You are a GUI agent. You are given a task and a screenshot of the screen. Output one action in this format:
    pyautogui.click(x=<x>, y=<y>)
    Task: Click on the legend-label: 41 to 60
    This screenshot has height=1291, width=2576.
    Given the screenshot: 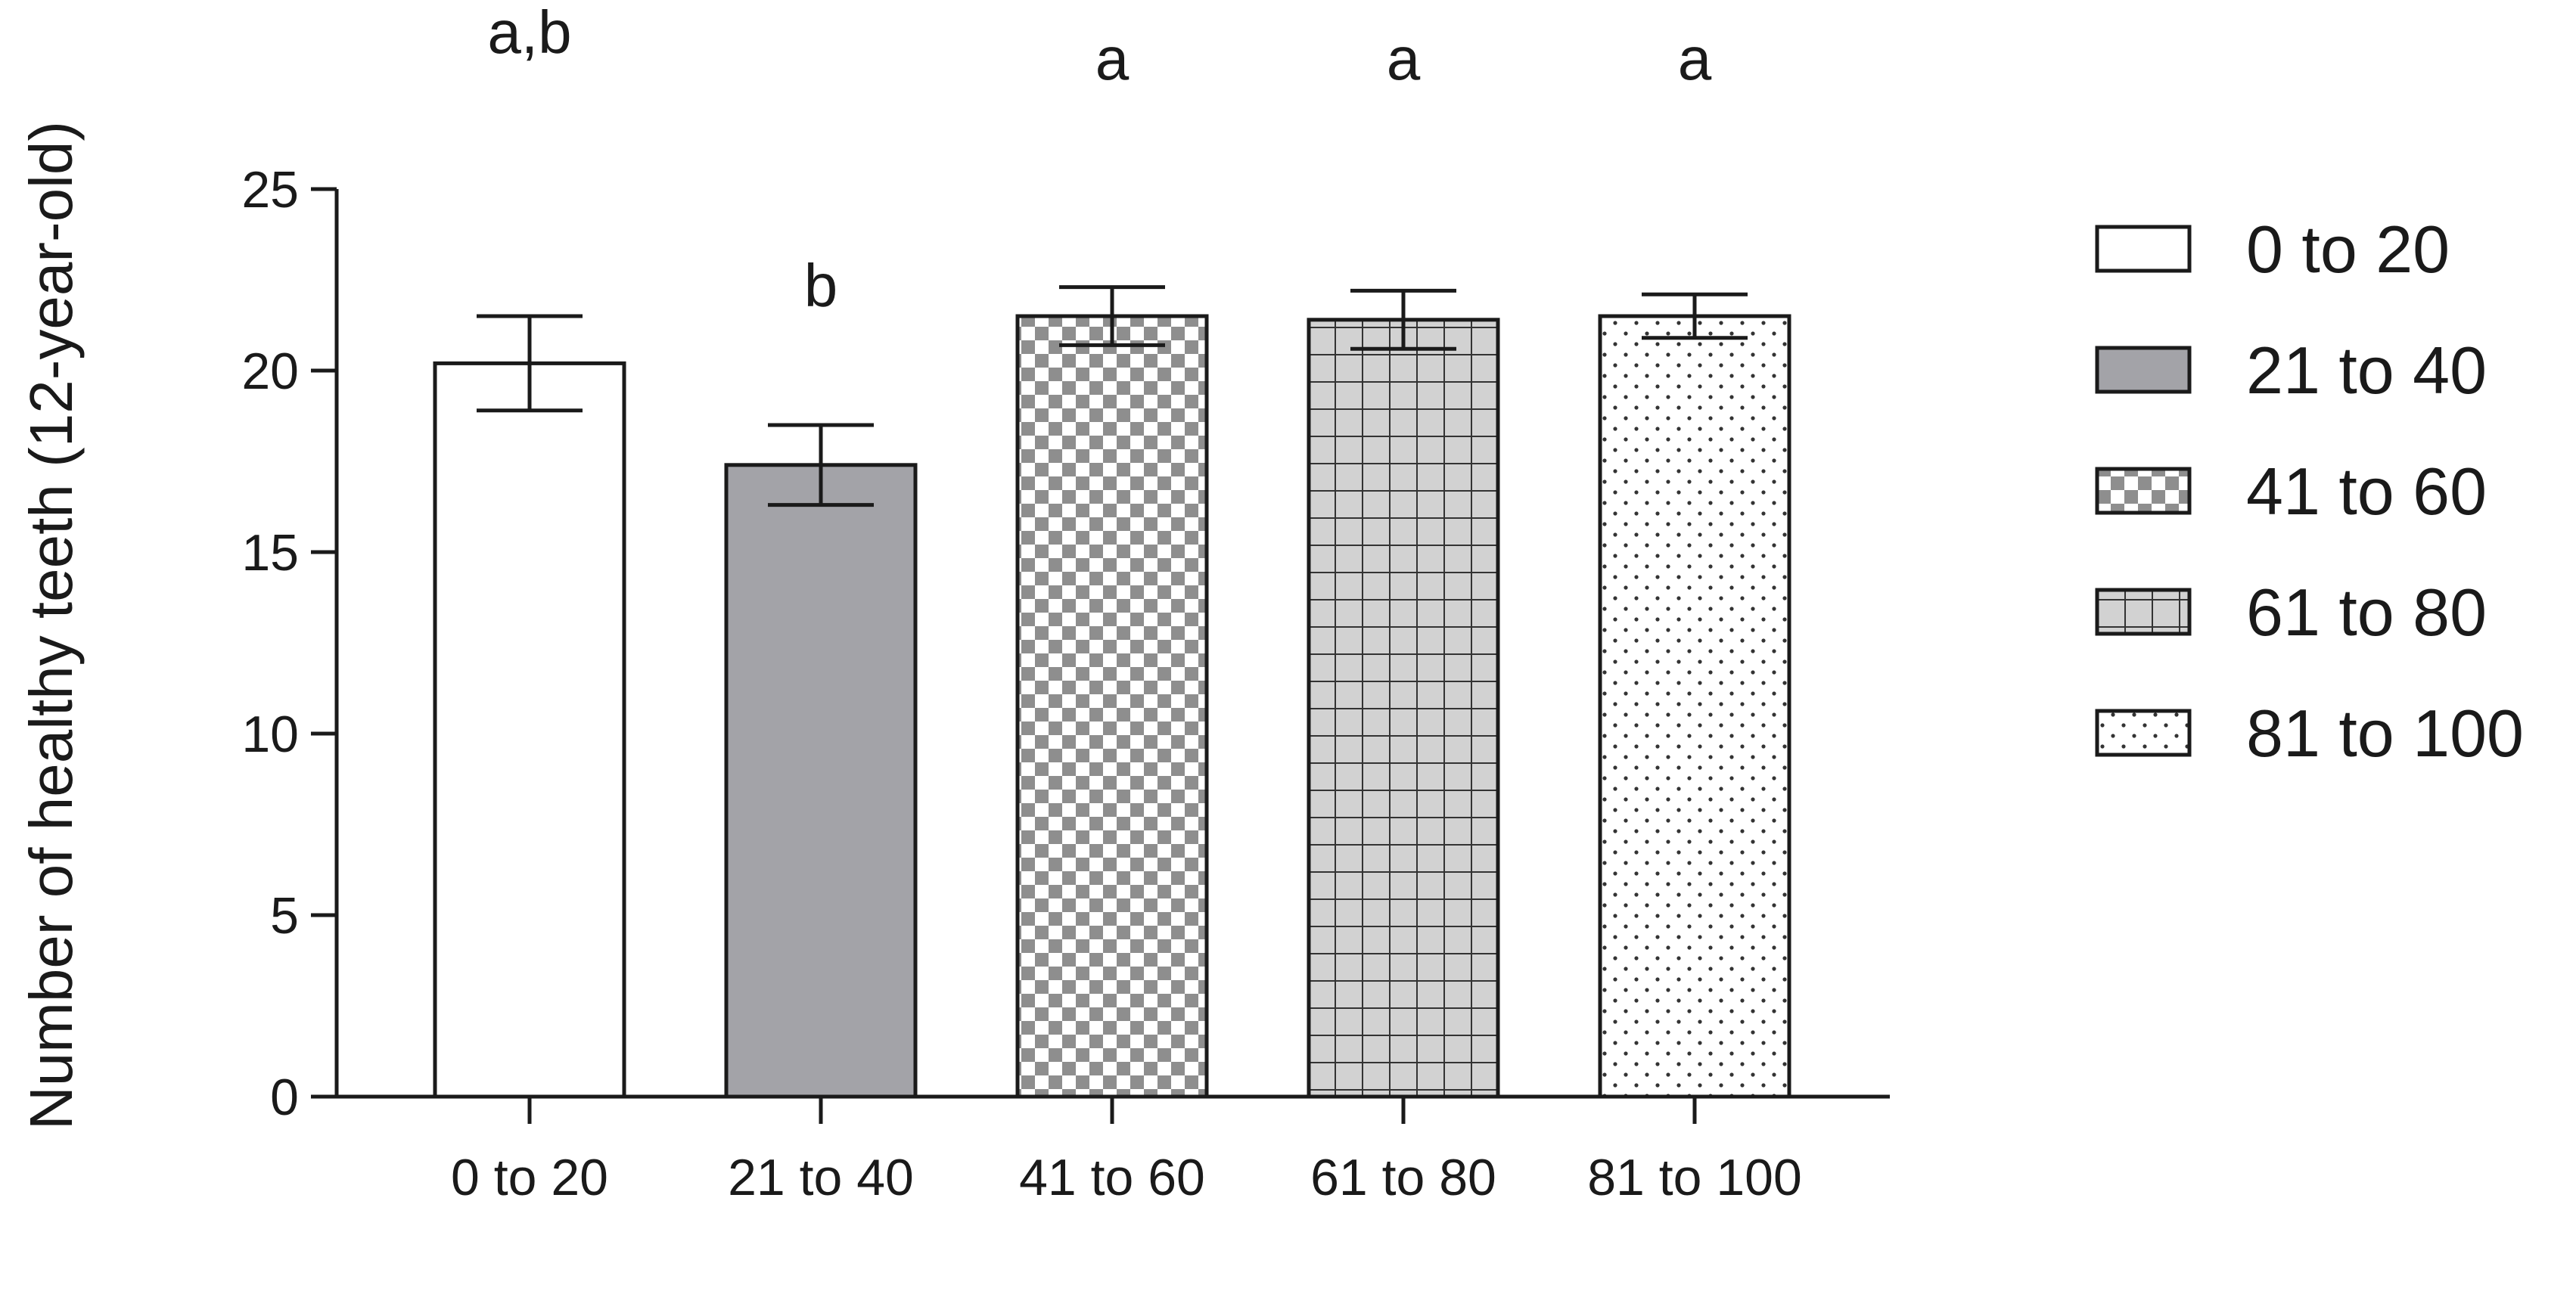 What is the action you would take?
    pyautogui.click(x=2366, y=491)
    